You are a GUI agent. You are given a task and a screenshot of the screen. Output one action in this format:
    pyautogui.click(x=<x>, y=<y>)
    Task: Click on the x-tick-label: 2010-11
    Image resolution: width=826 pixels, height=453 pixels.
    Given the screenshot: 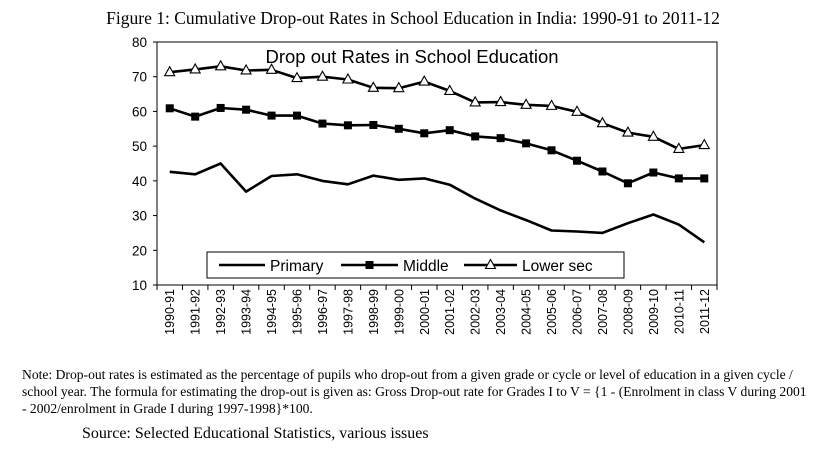 What is the action you would take?
    pyautogui.click(x=679, y=311)
    